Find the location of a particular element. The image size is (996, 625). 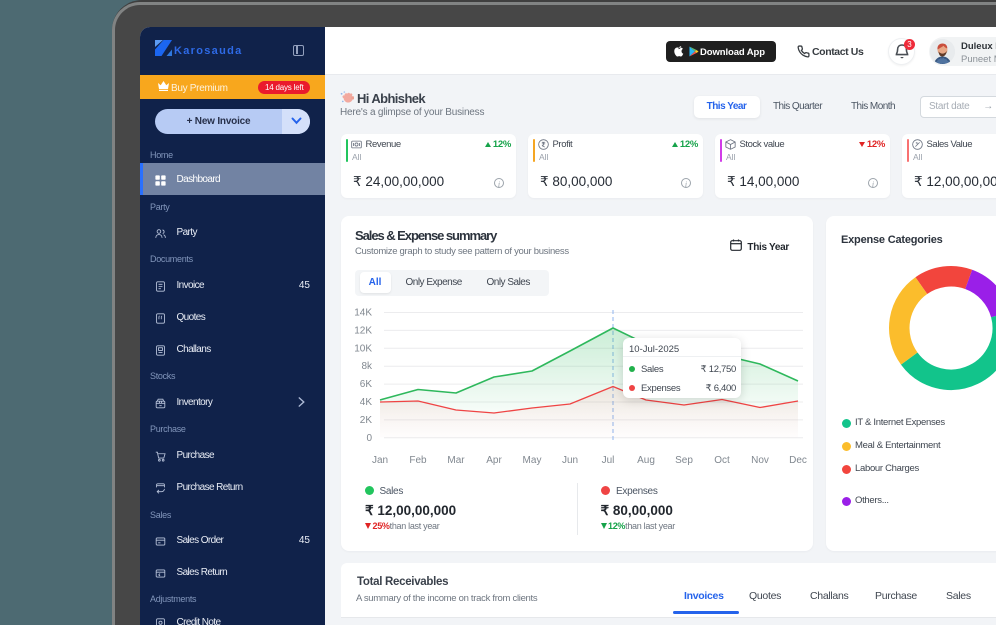

svg-text: Oct is located at coordinates (722, 460).